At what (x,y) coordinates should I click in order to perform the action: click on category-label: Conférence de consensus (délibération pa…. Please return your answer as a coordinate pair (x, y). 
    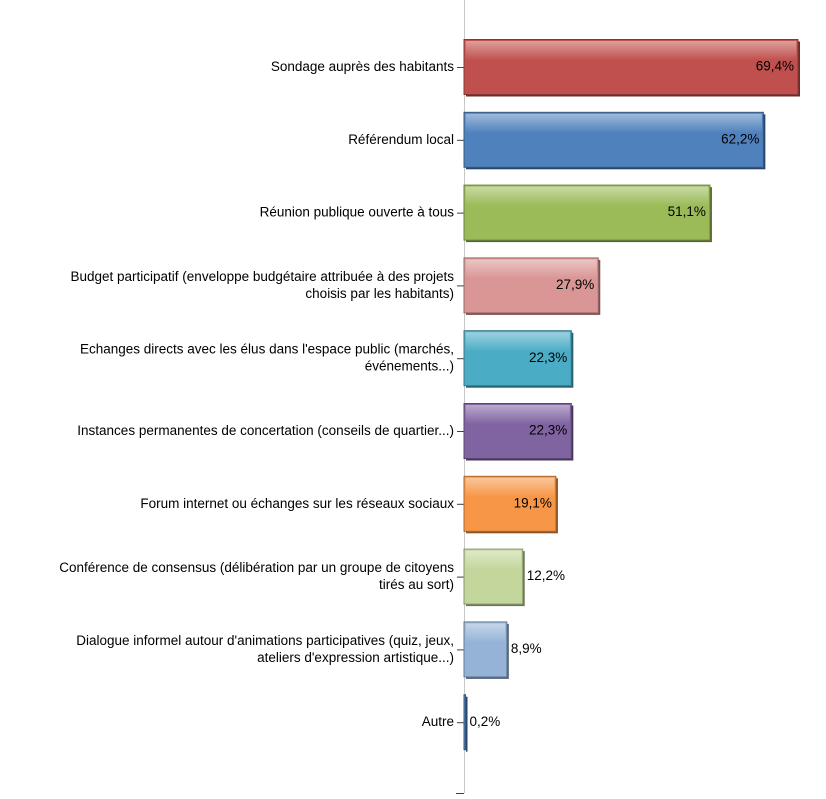
    Looking at the image, I should click on (256, 576).